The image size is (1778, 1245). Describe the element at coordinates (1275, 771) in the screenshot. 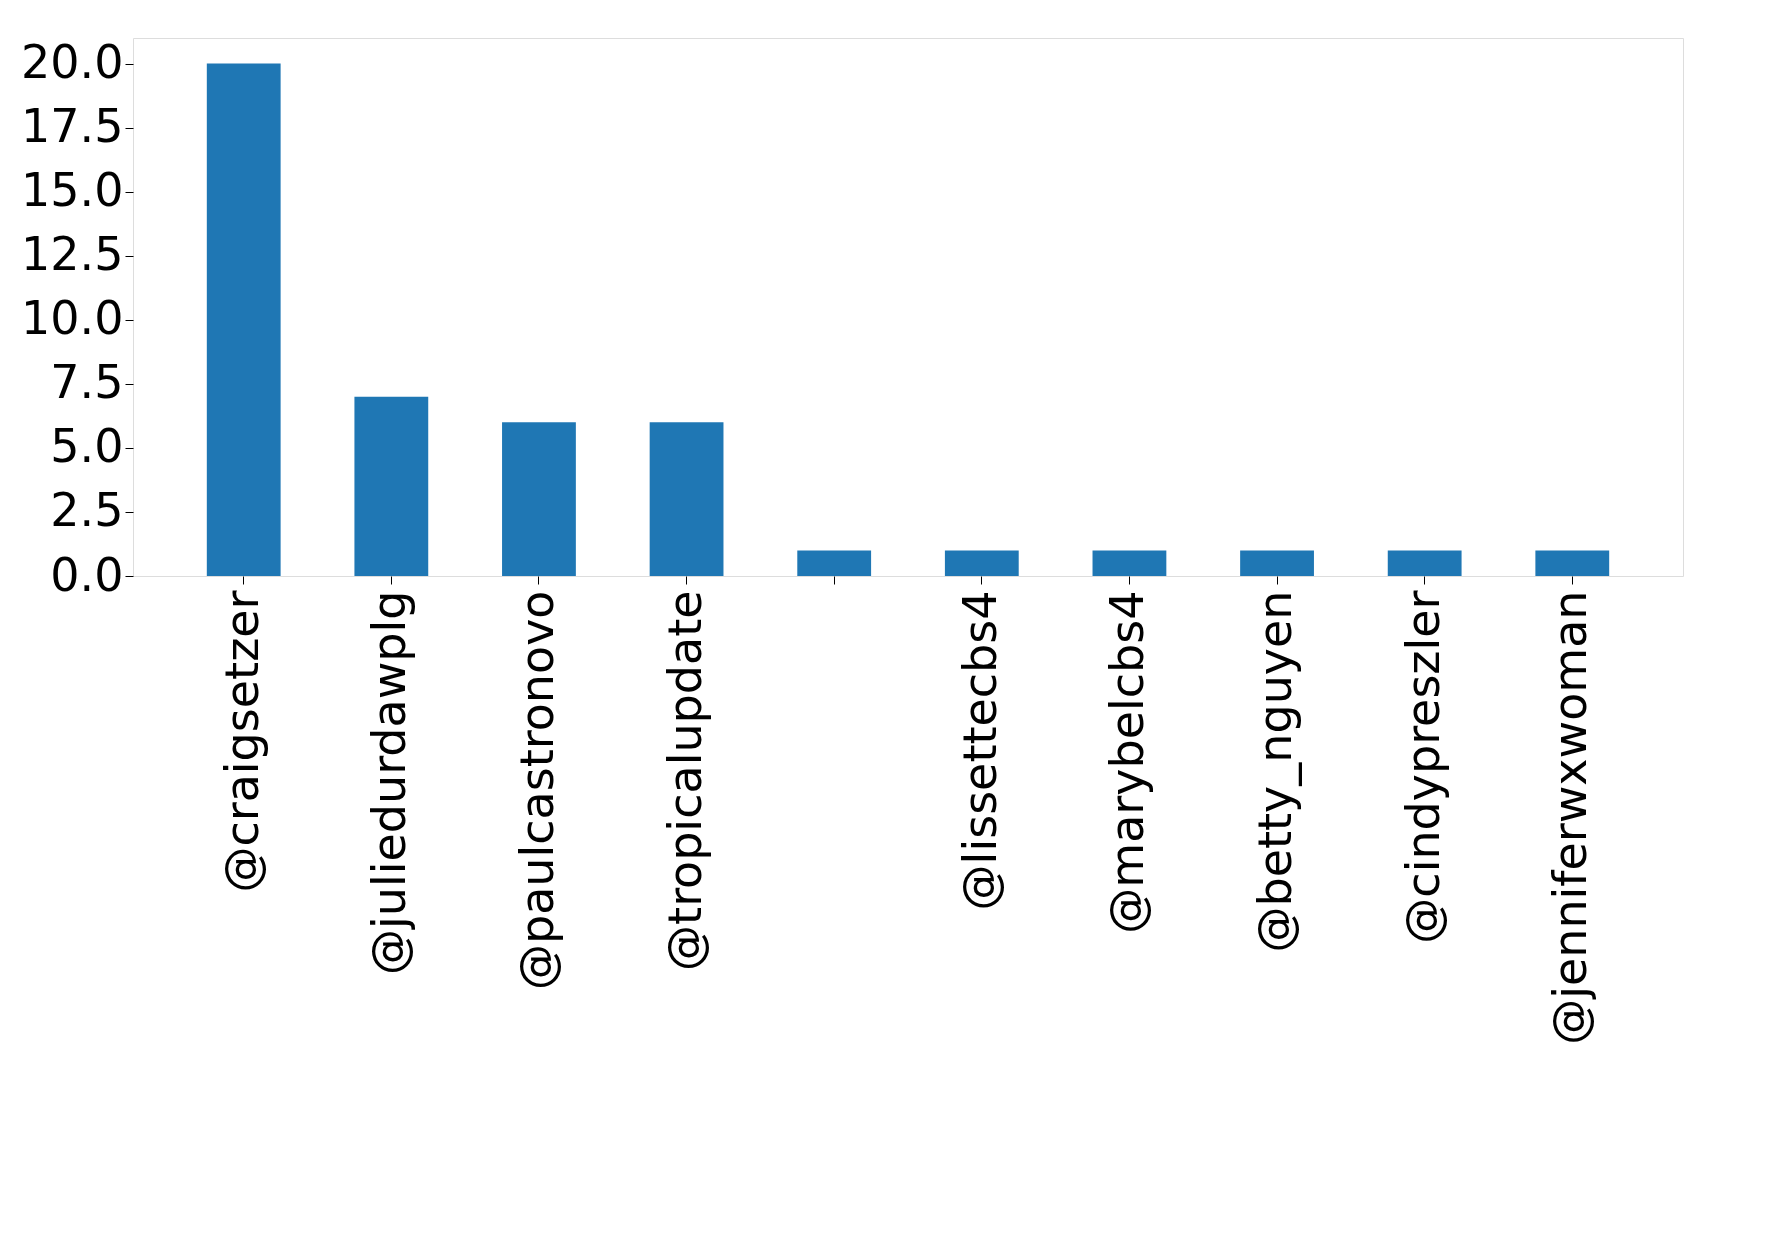

I see `x-tick-label: @betty_nguyen` at that location.